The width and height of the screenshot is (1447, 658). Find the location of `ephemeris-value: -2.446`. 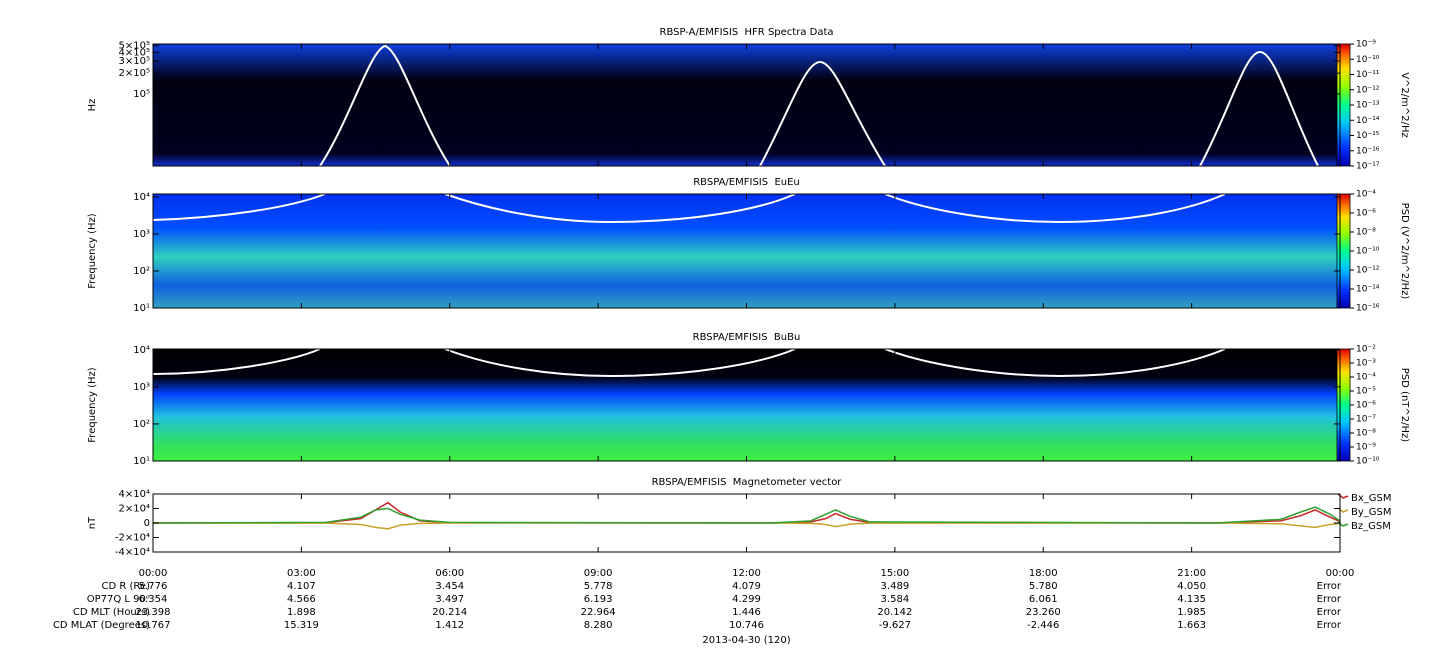

ephemeris-value: -2.446 is located at coordinates (1043, 625).